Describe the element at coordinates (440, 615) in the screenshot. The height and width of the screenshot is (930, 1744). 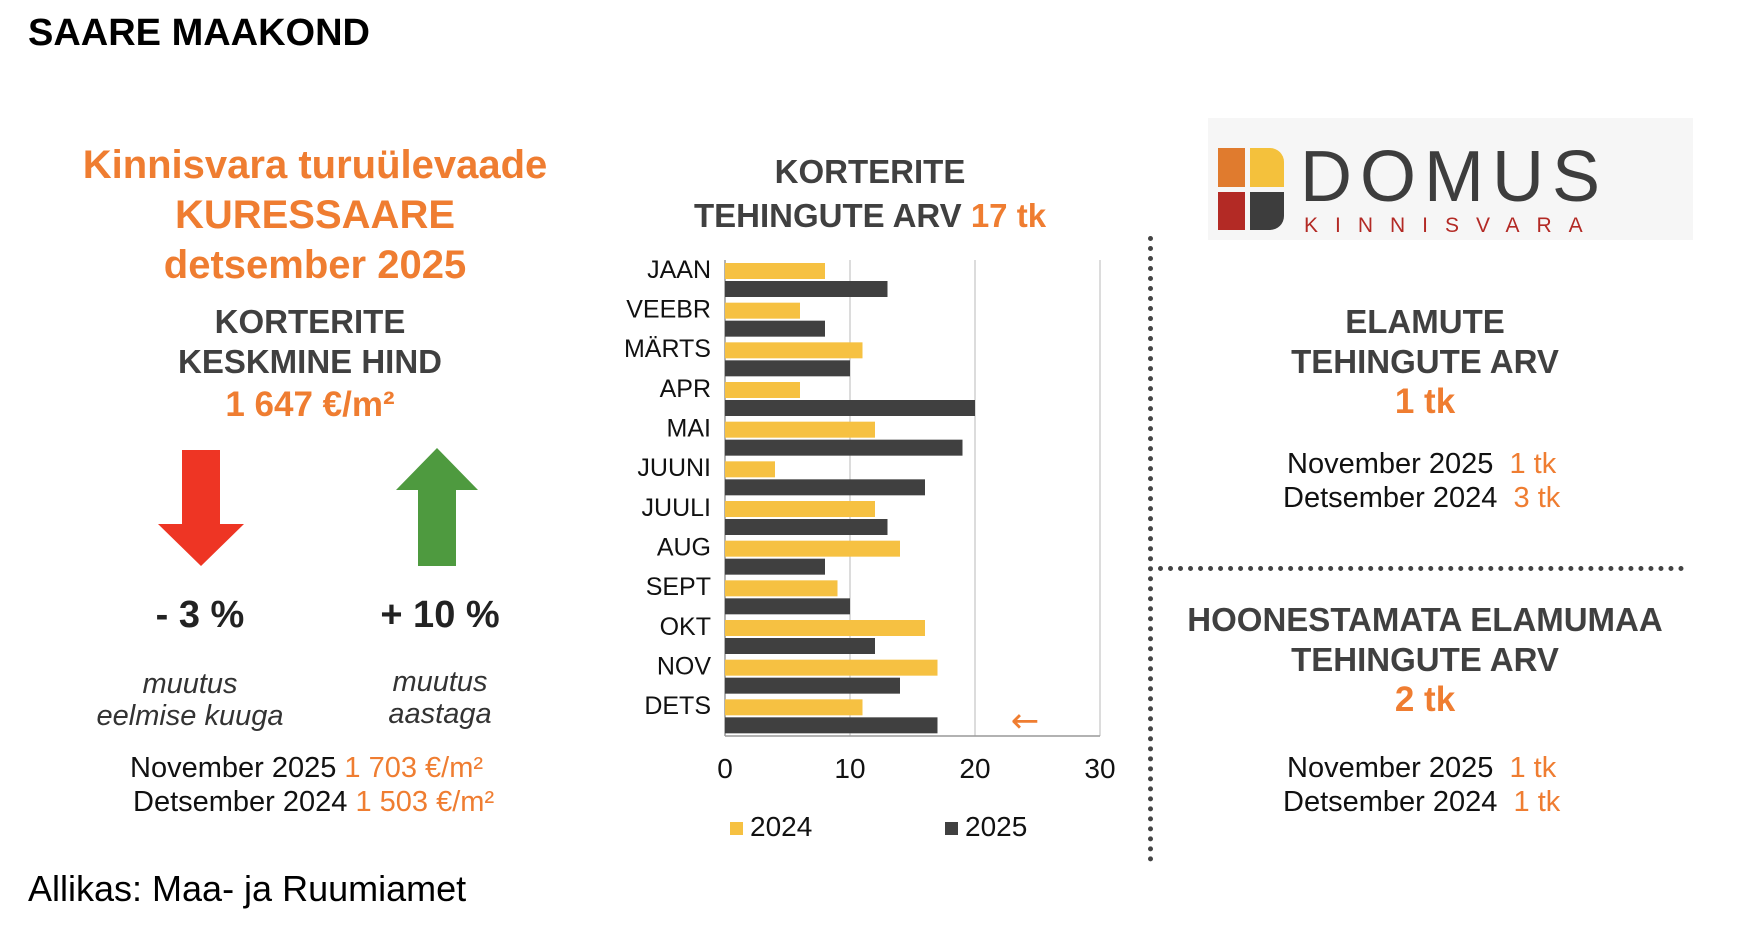
I see `yearly-change: + 10 %` at that location.